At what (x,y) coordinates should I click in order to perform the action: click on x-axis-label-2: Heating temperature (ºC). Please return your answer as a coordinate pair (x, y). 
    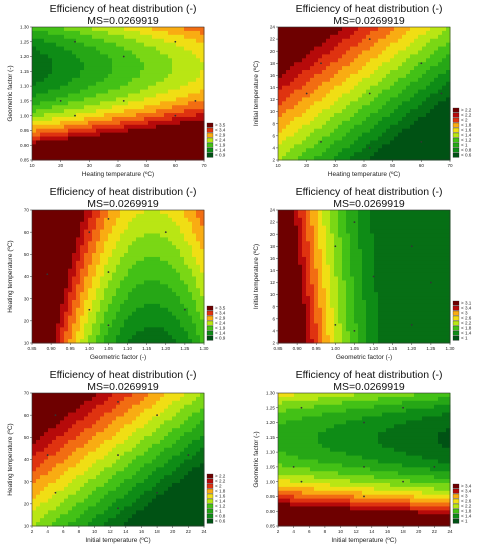
    Looking at the image, I should click on (364, 174).